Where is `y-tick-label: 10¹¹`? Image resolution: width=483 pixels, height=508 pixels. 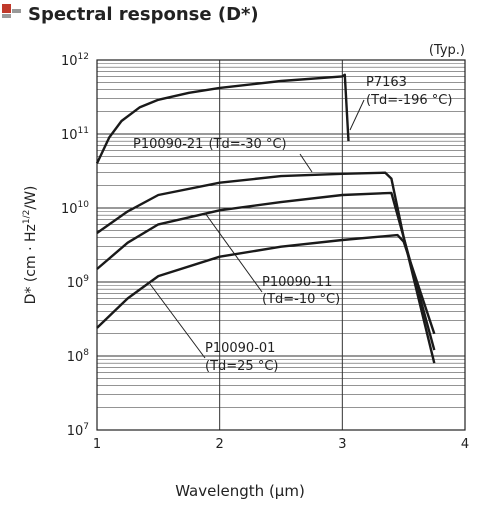 y-tick-label: 10¹¹ is located at coordinates (75, 134).